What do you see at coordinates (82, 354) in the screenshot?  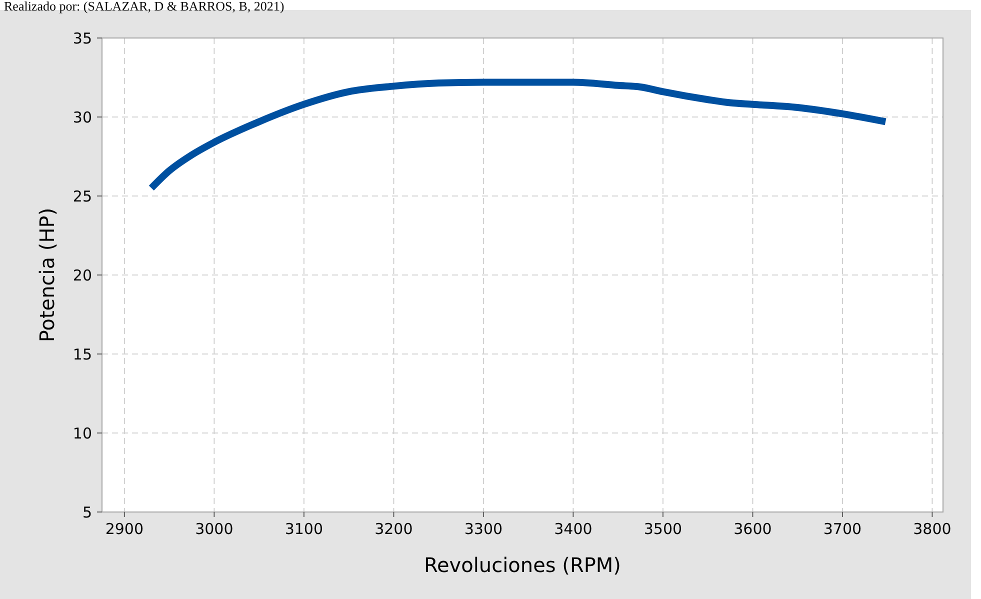 I see `y-tick-label: 15` at bounding box center [82, 354].